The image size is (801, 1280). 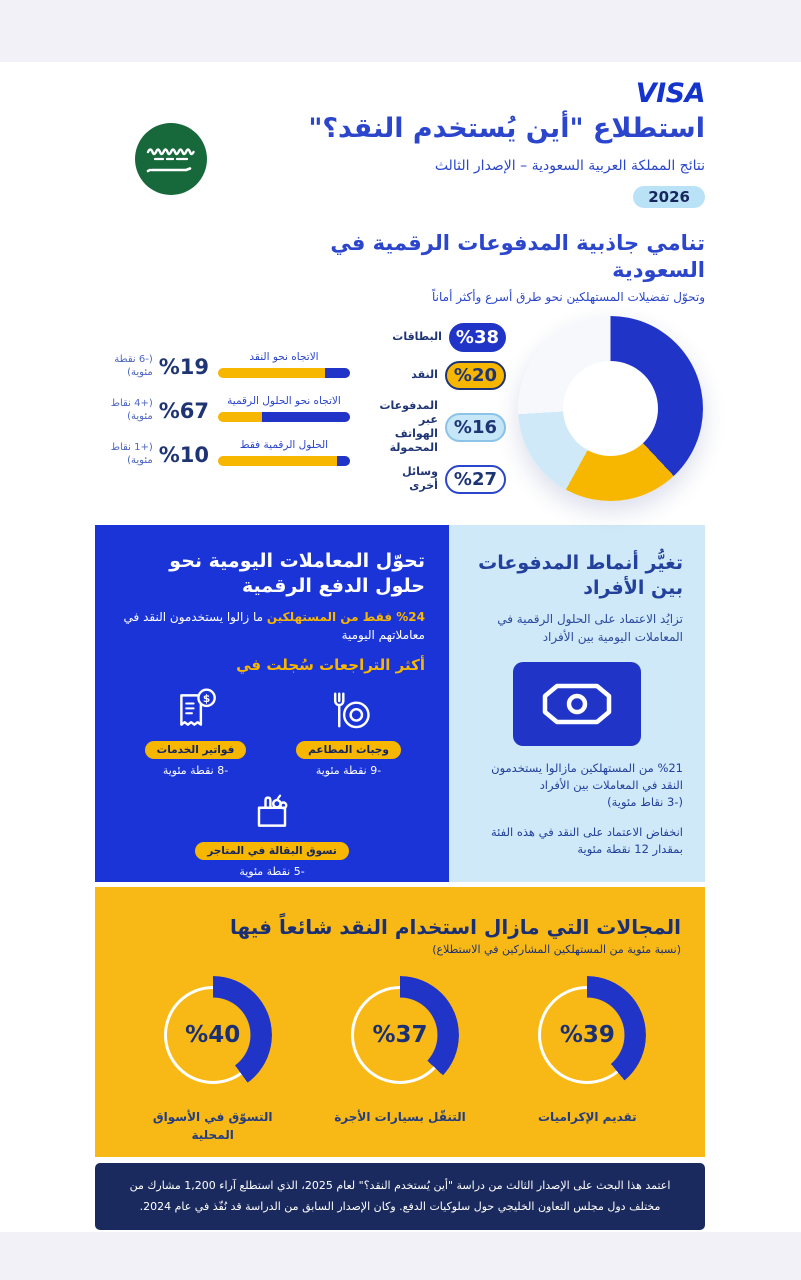 I want to click on decline-note: -8 نقطة مئوية, so click(x=195, y=770).